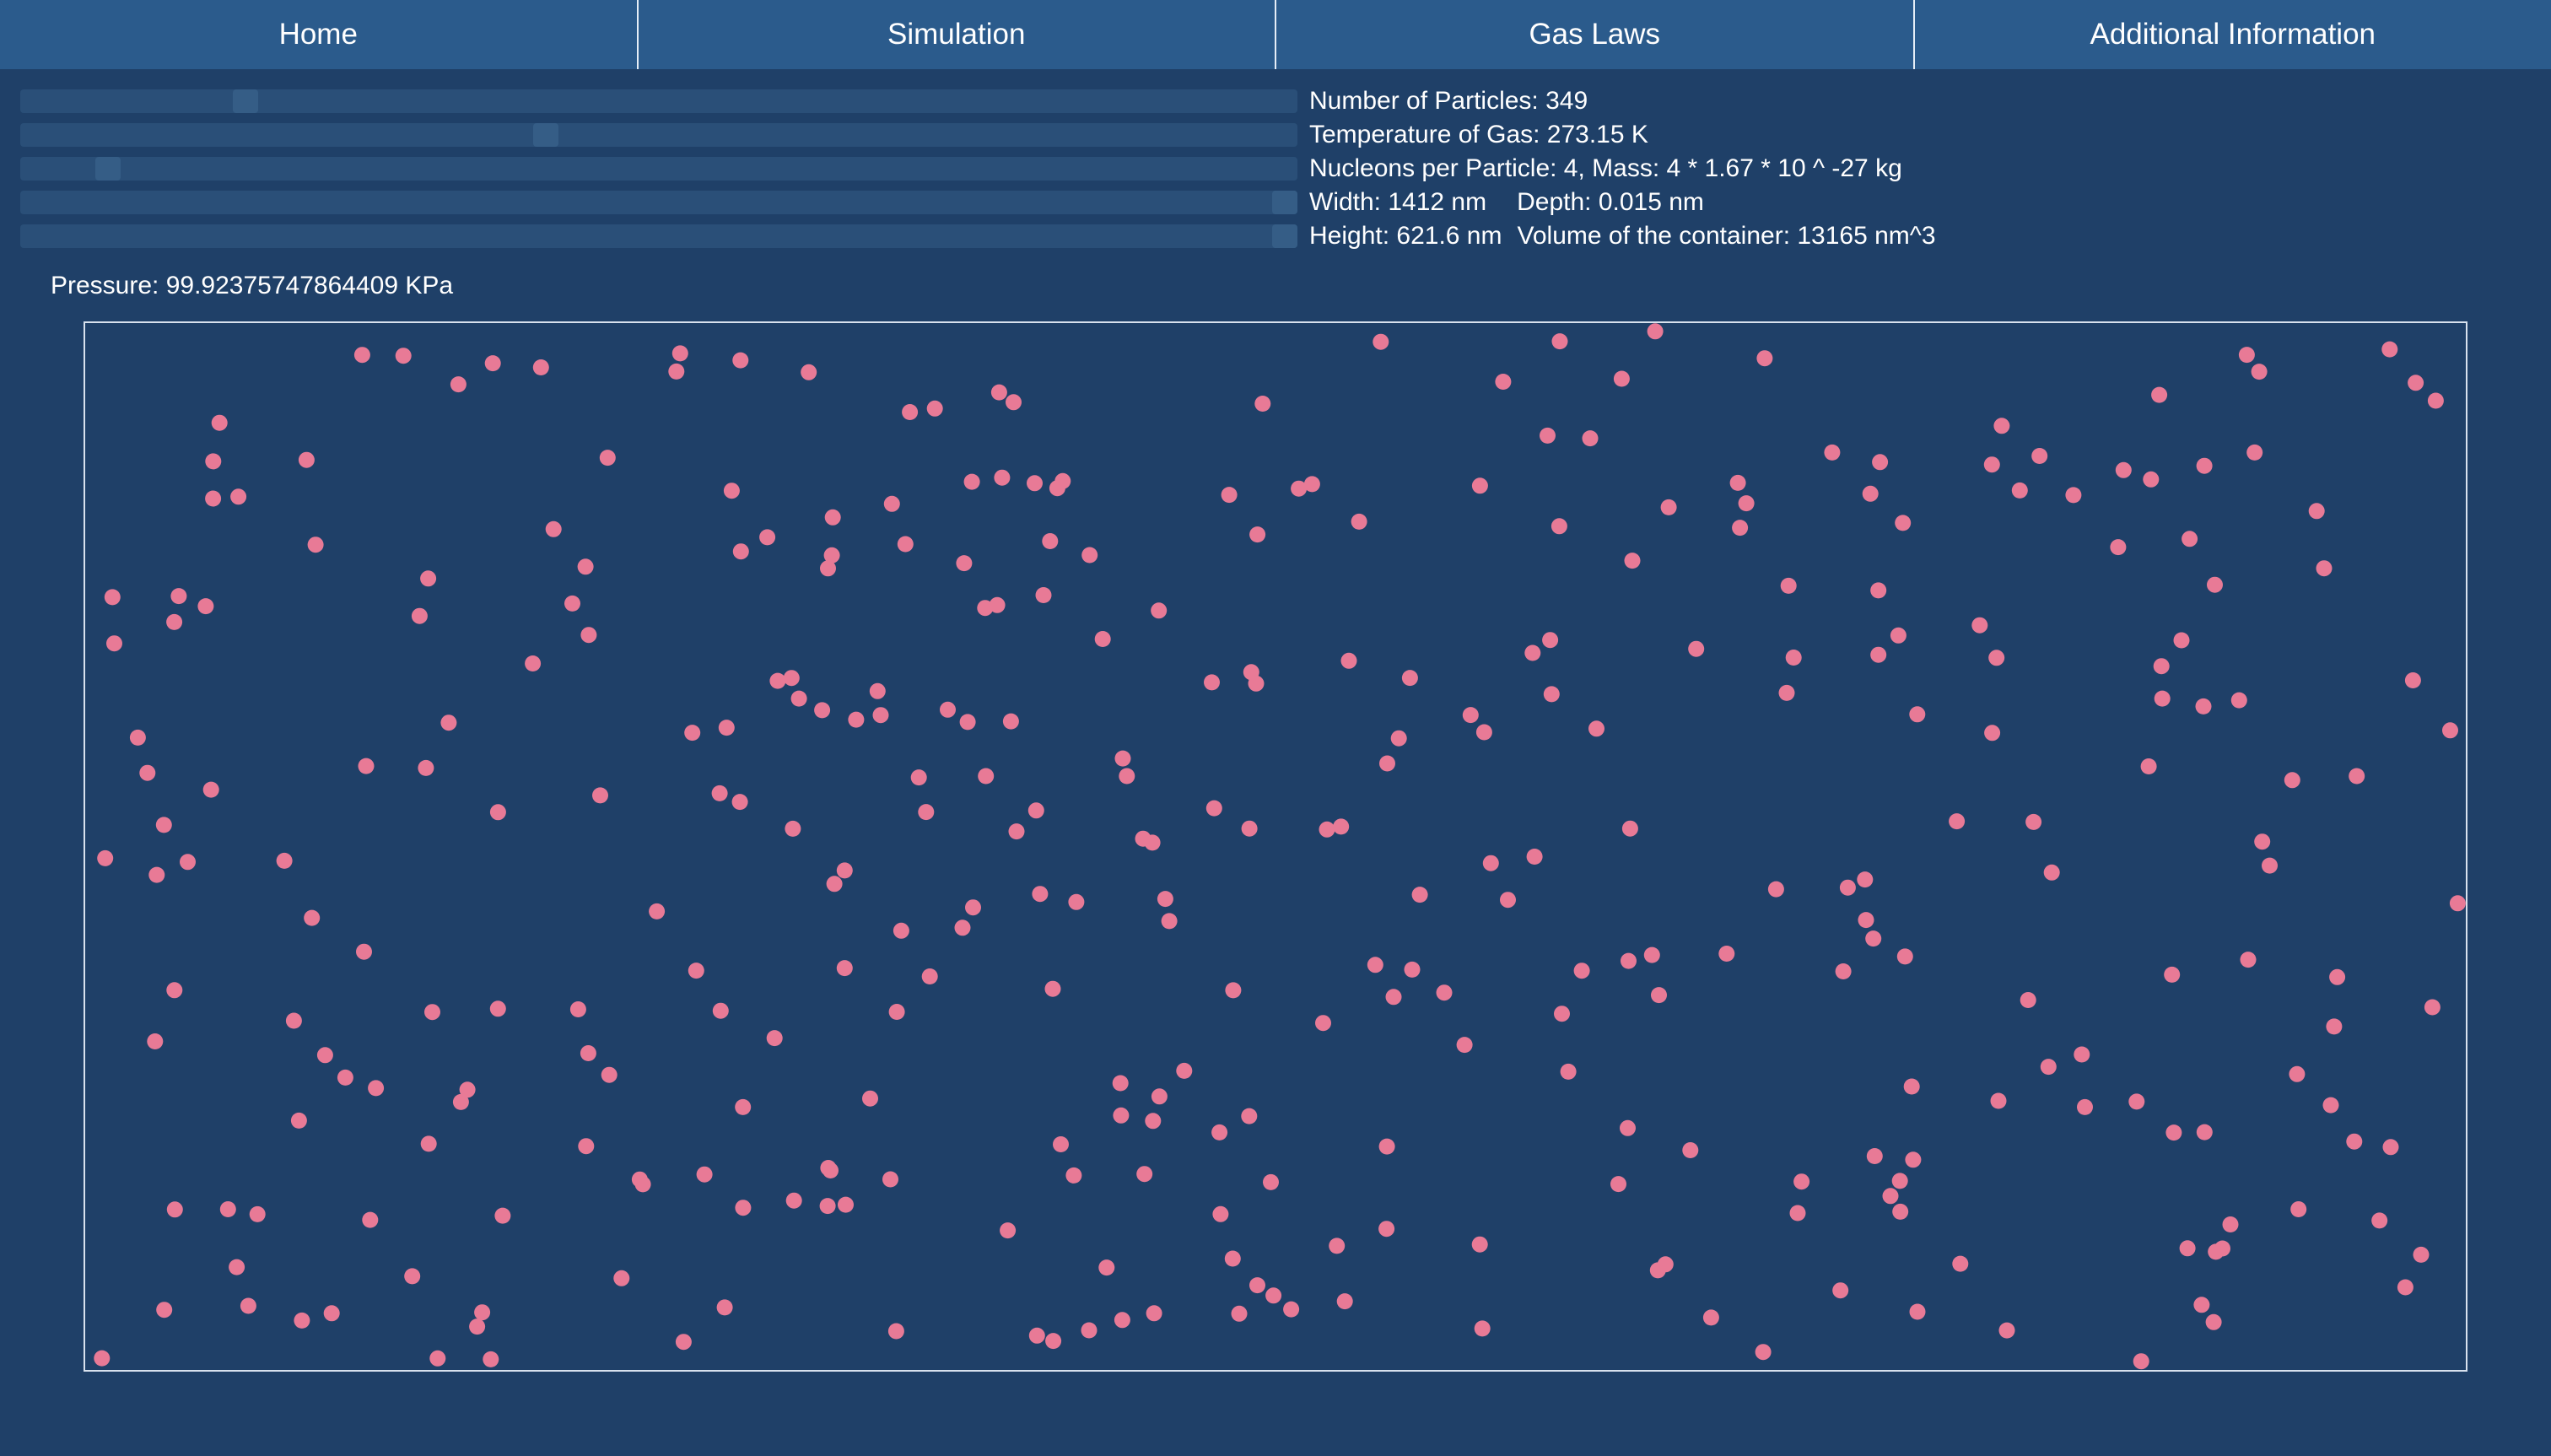 The height and width of the screenshot is (1456, 2551). I want to click on height-slider-thumb, so click(1284, 236).